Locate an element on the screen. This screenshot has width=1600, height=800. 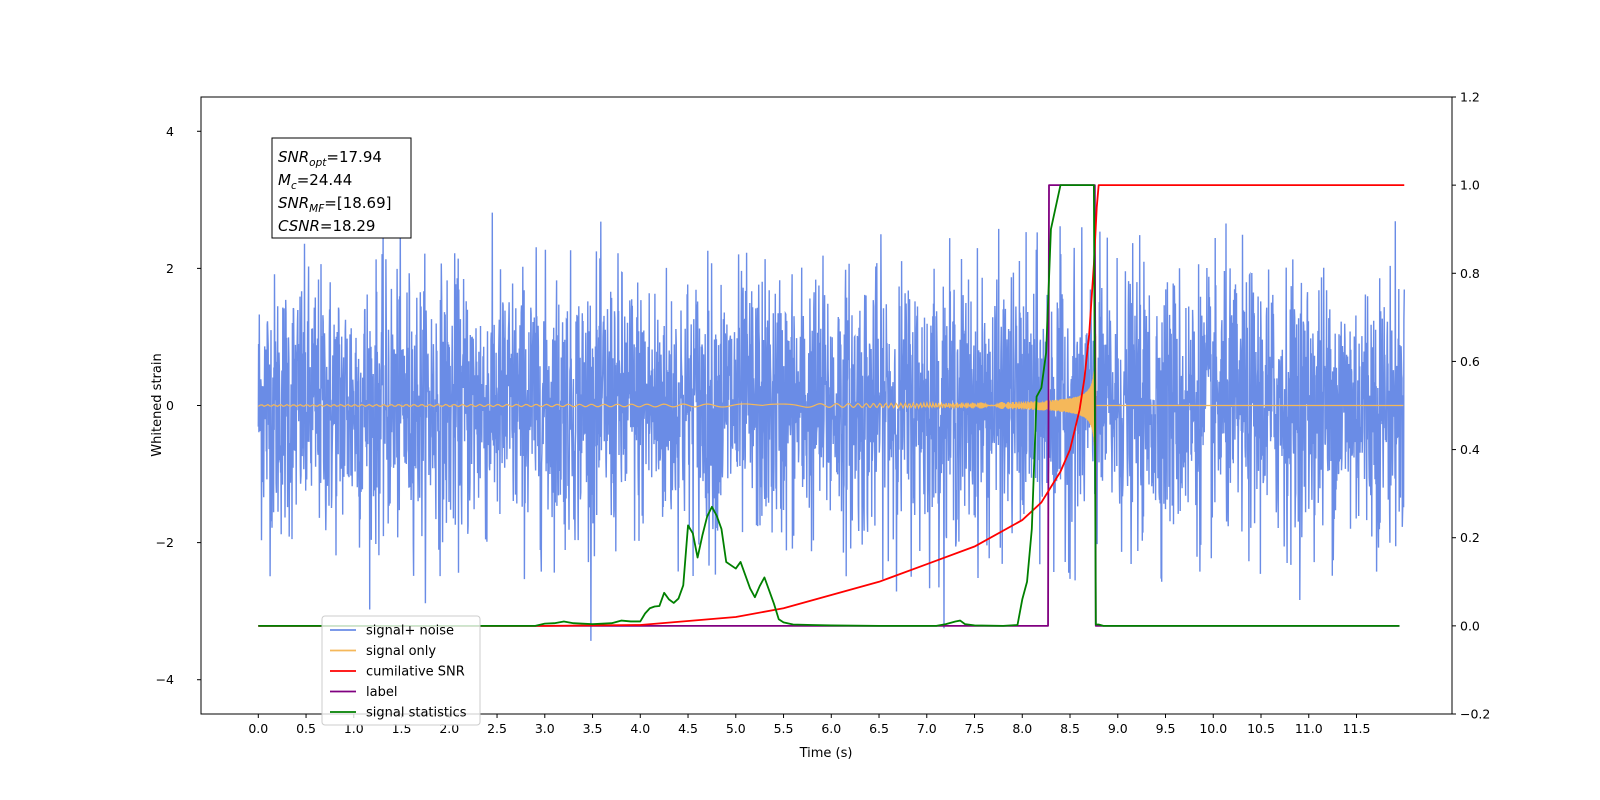
y2-tick-label: 0.2 is located at coordinates (1470, 537).